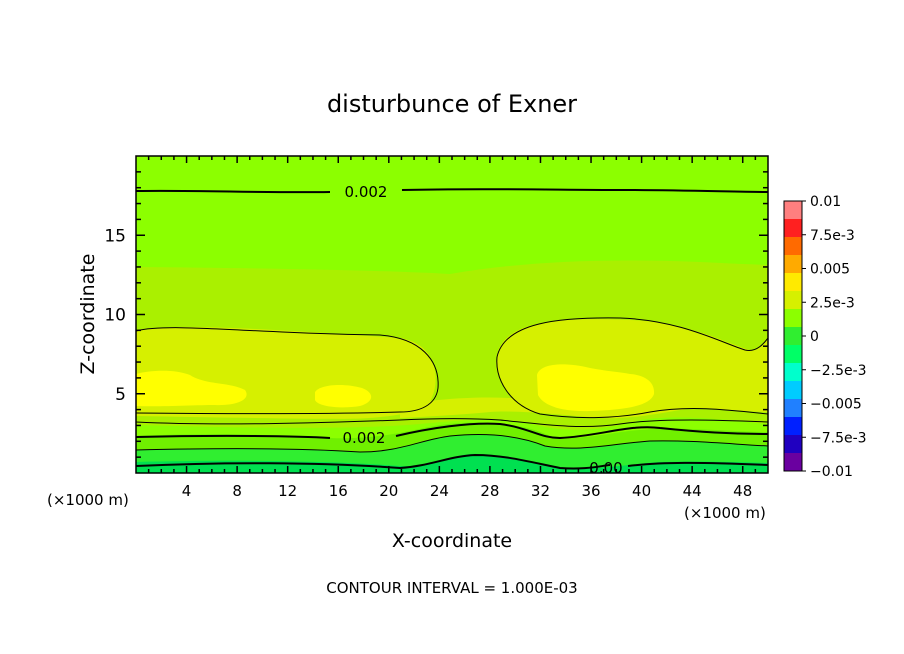 The image size is (904, 654). Describe the element at coordinates (489, 491) in the screenshot. I see `x-tick-label: 28` at that location.